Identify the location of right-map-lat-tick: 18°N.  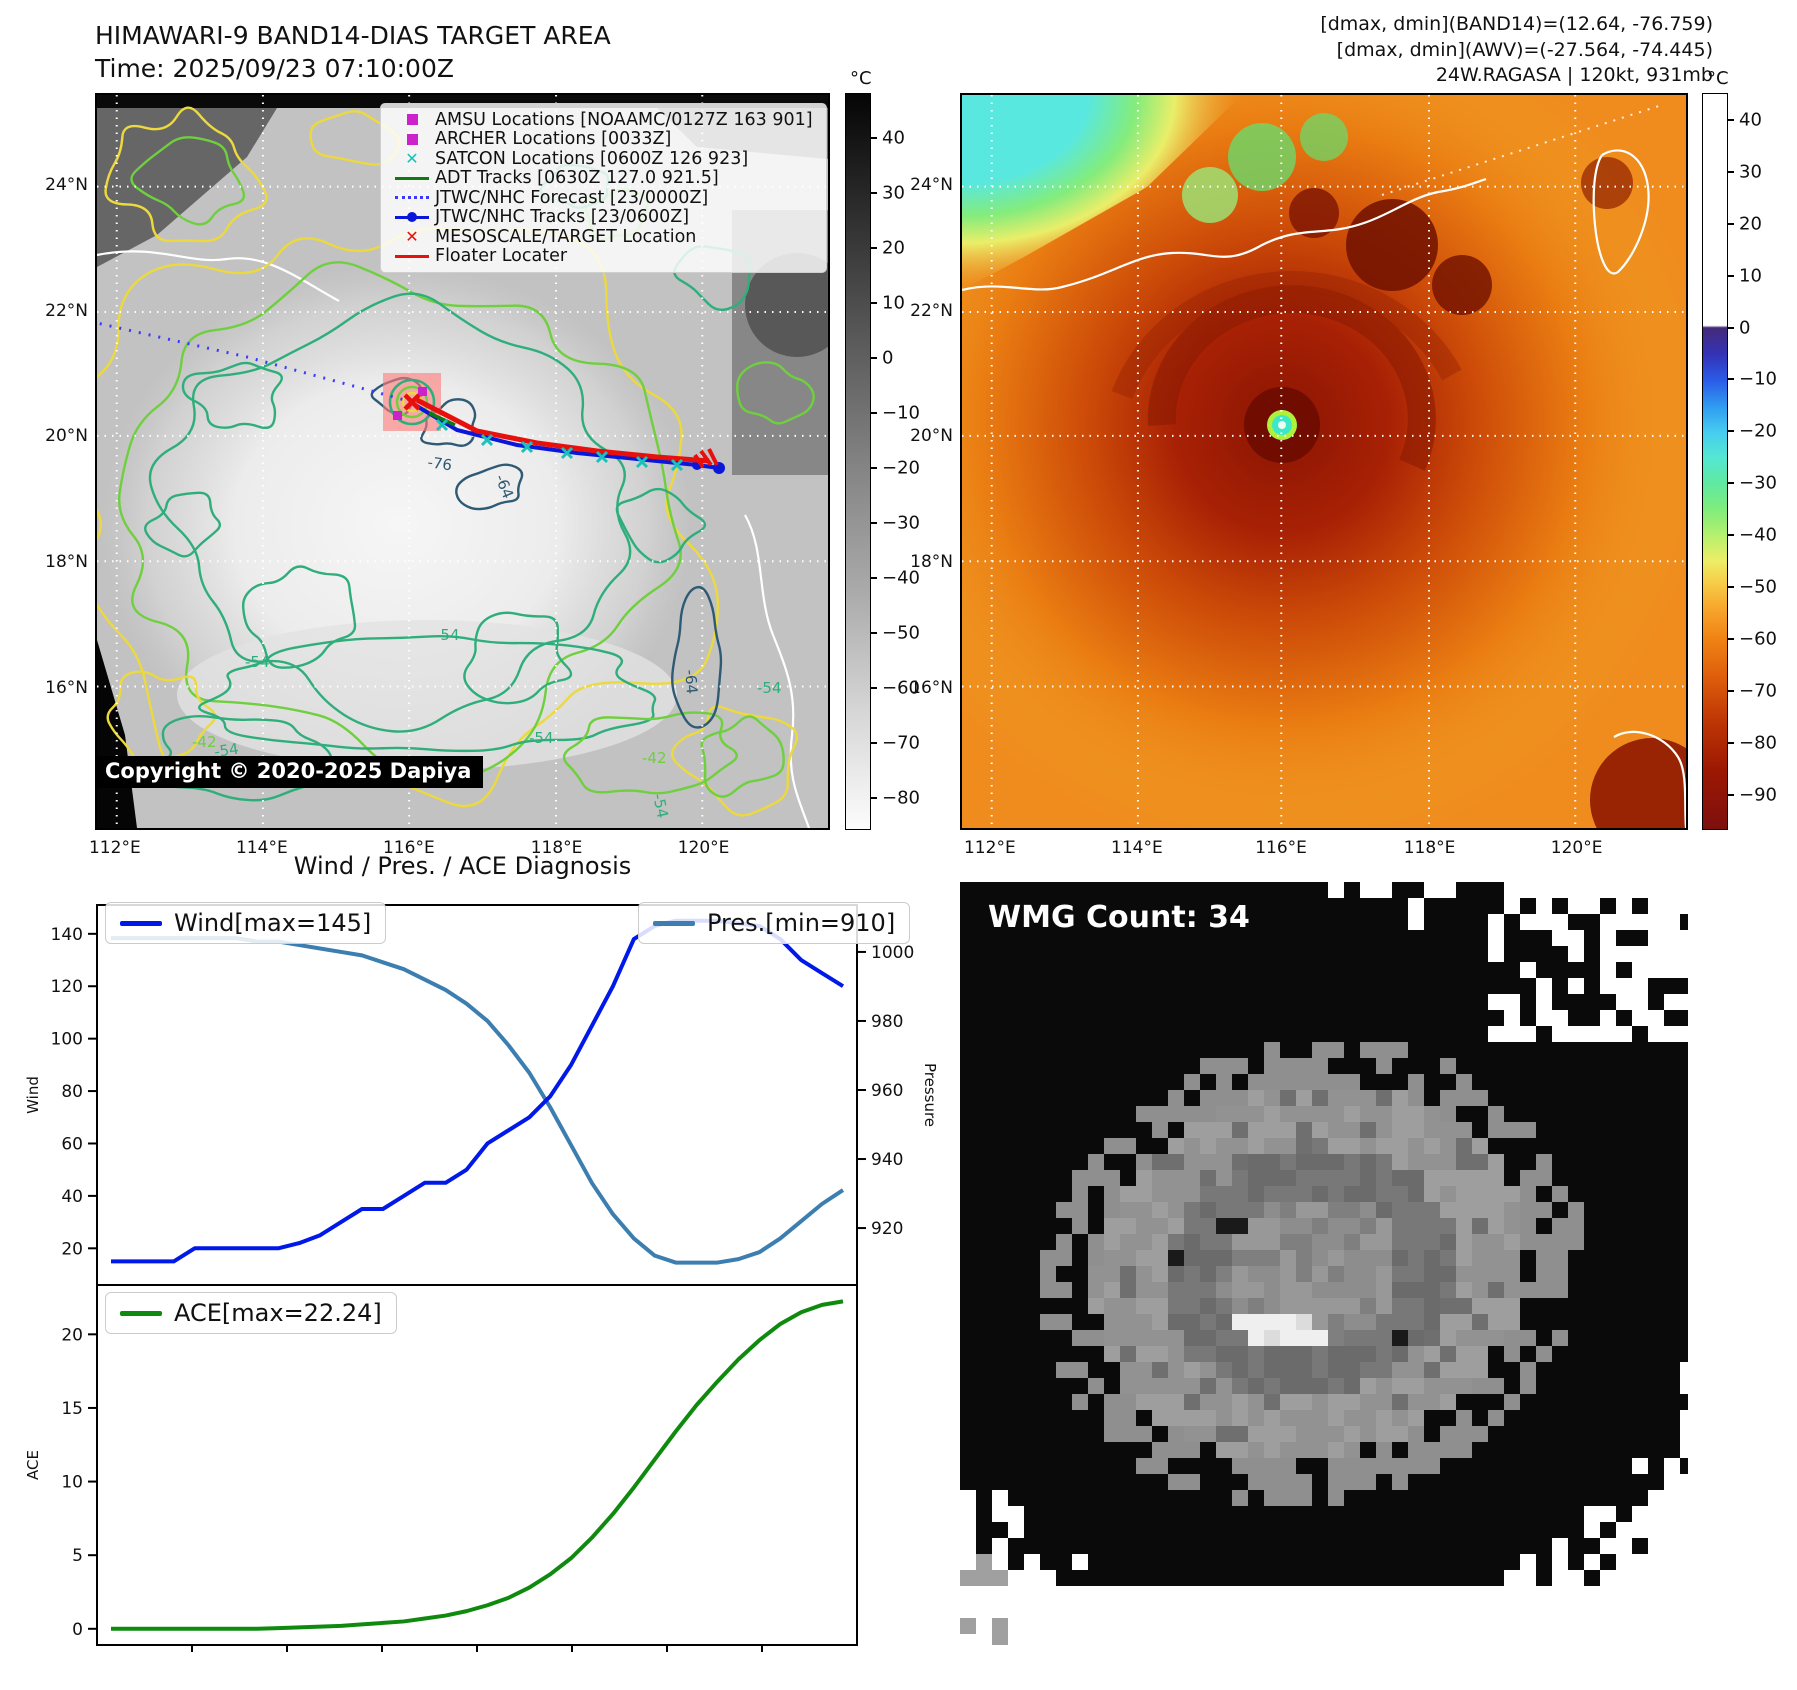
(931, 561).